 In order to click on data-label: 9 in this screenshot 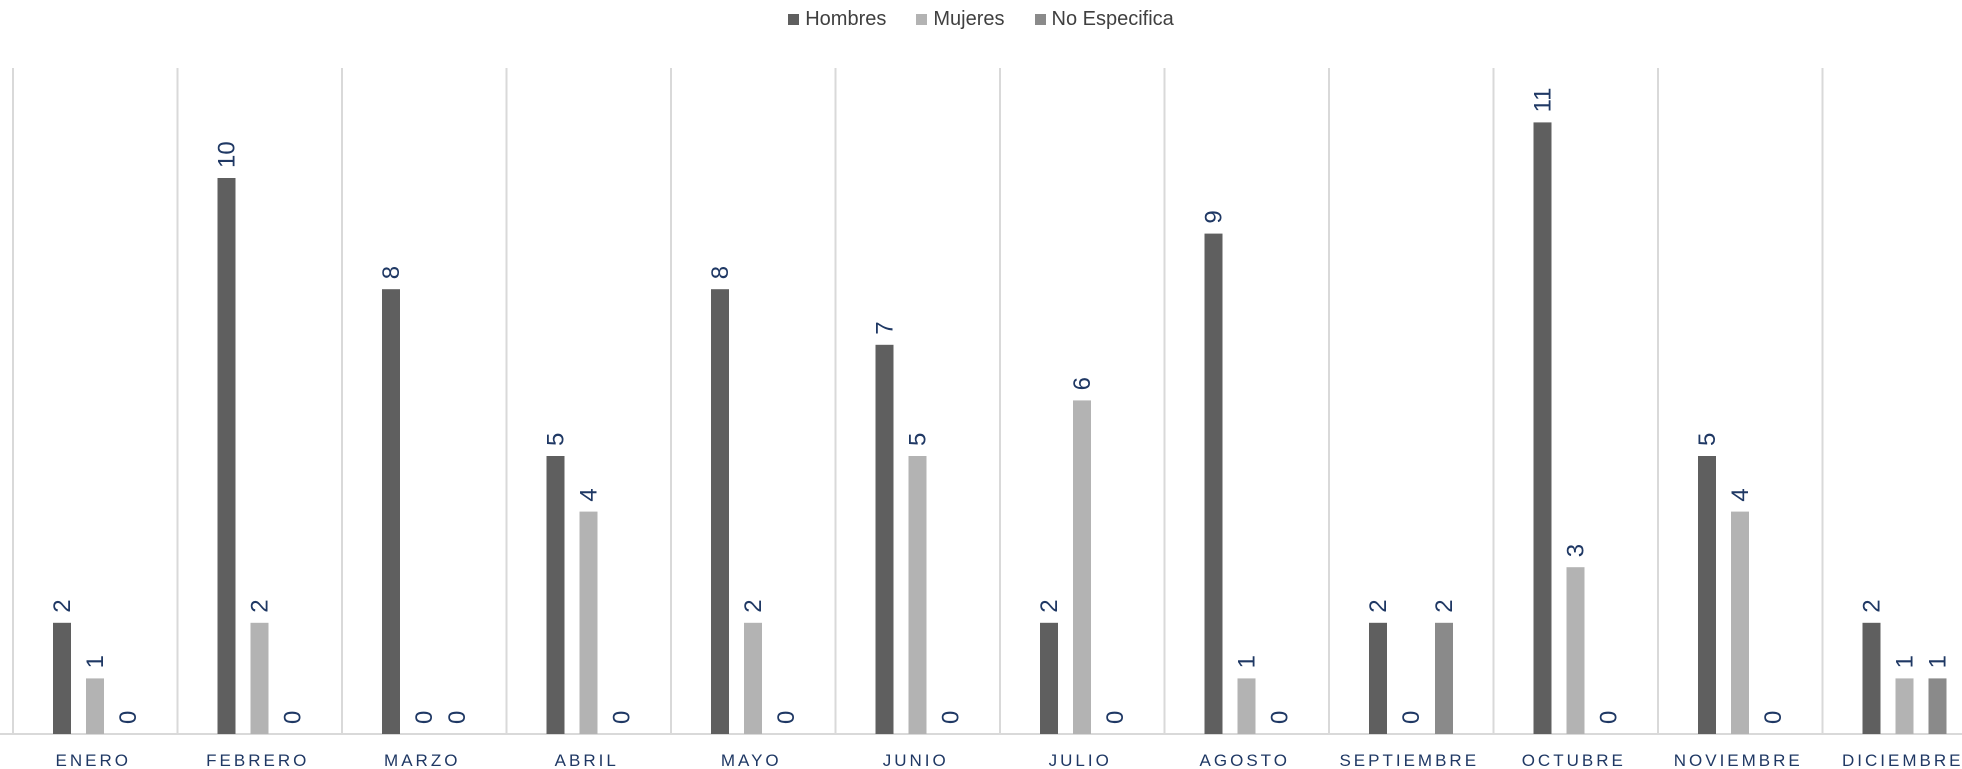, I will do `click(1214, 216)`.